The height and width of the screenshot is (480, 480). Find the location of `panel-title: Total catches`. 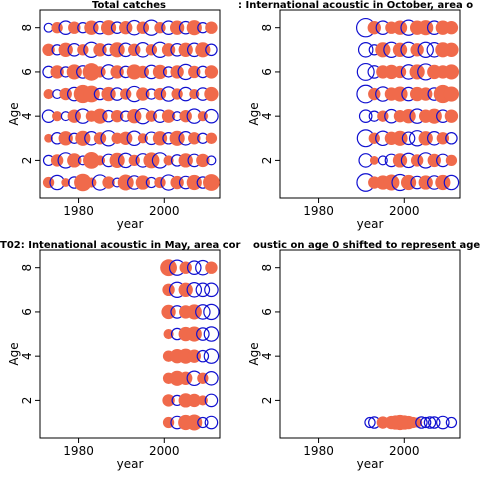

panel-title: Total catches is located at coordinates (129, 5).